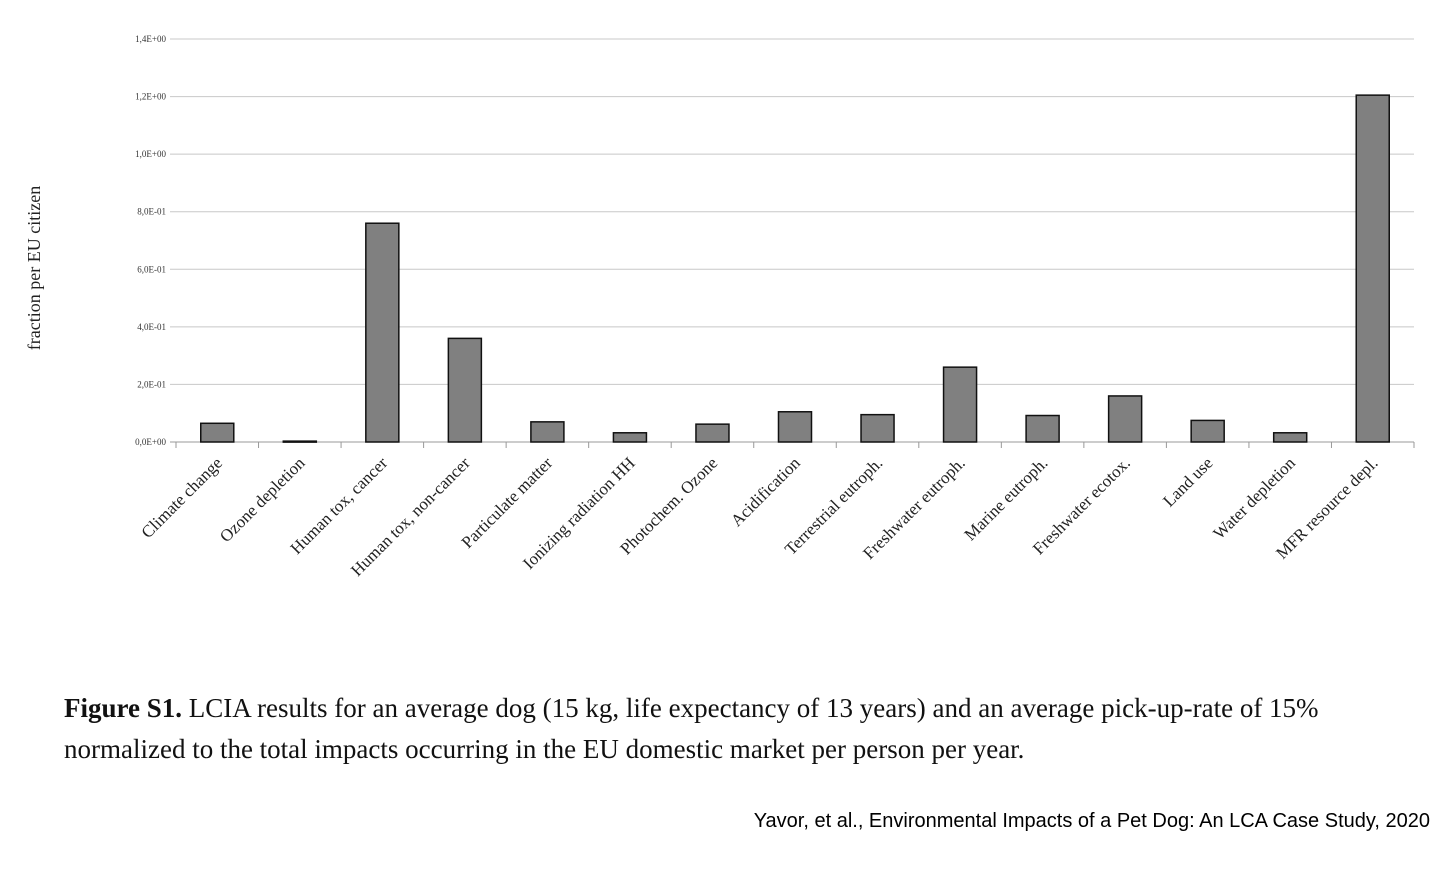  Describe the element at coordinates (150, 97) in the screenshot. I see `y-tick-label: 1,2E+00` at that location.